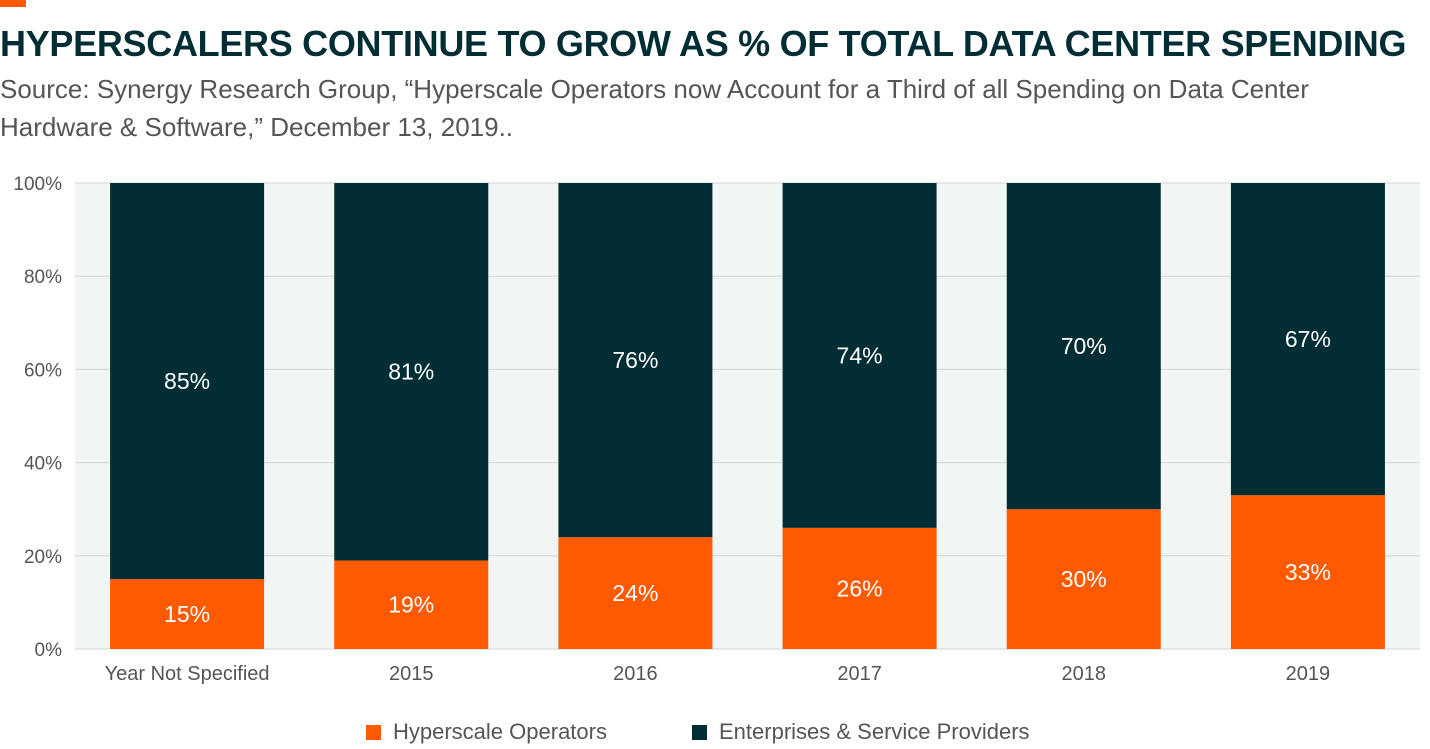 This screenshot has width=1430, height=749. I want to click on y-tick-label-60: 60%, so click(43, 370).